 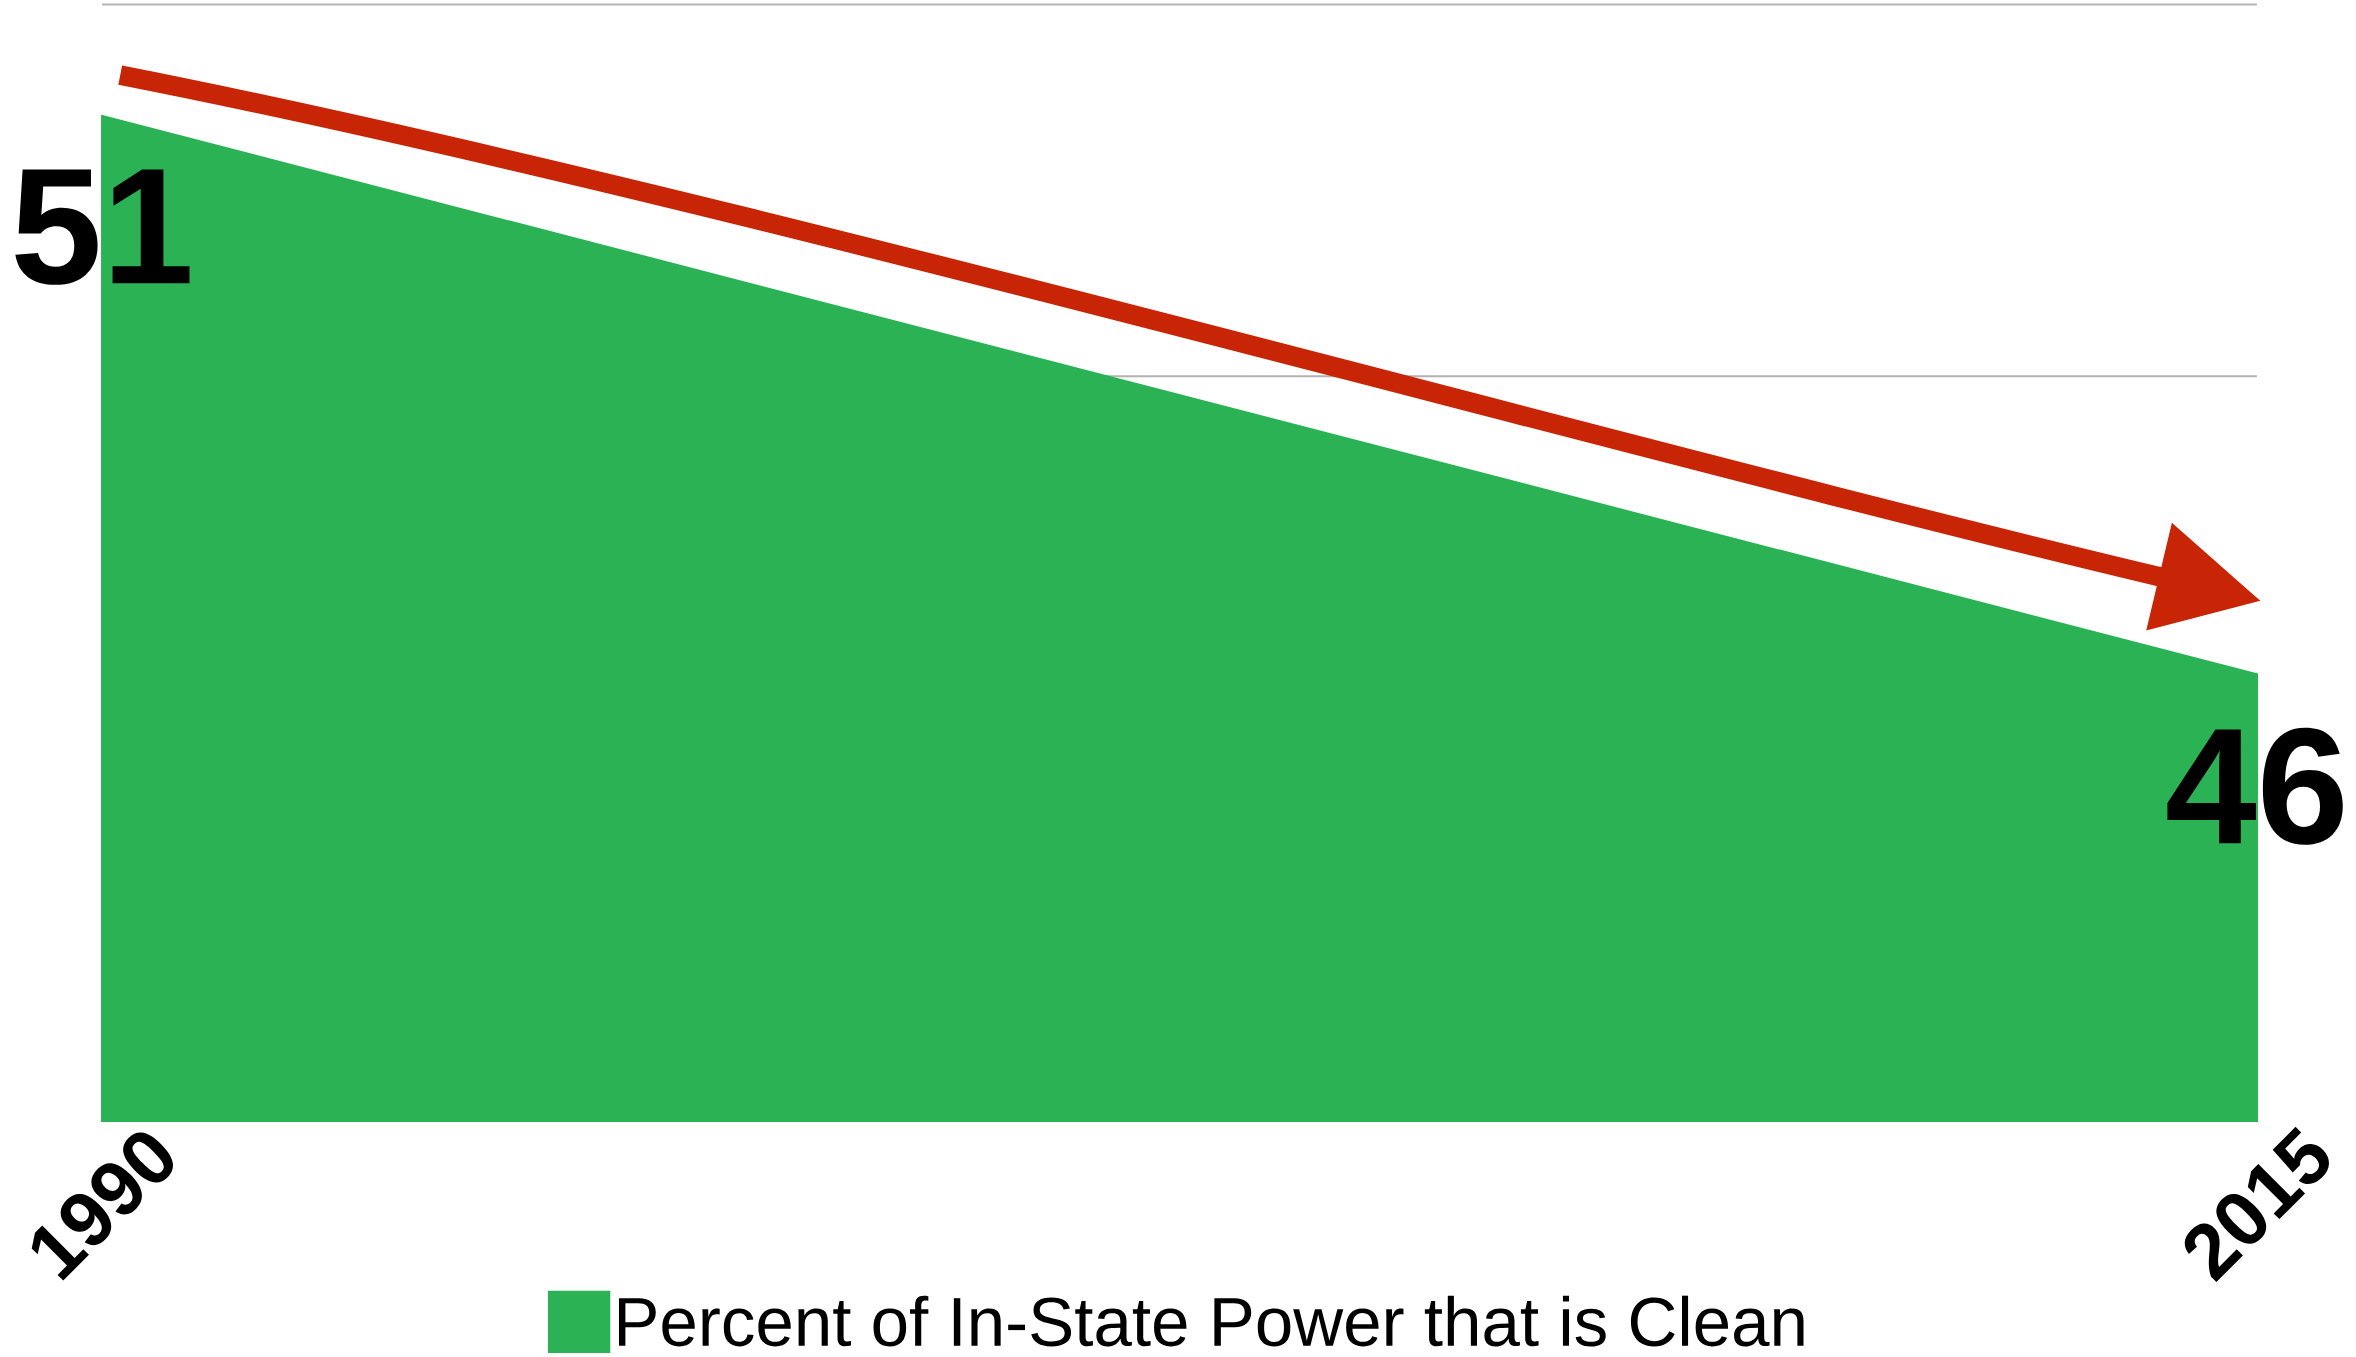 What do you see at coordinates (1211, 1321) in the screenshot?
I see `legend-label: Percent of In-State Power that is Clean` at bounding box center [1211, 1321].